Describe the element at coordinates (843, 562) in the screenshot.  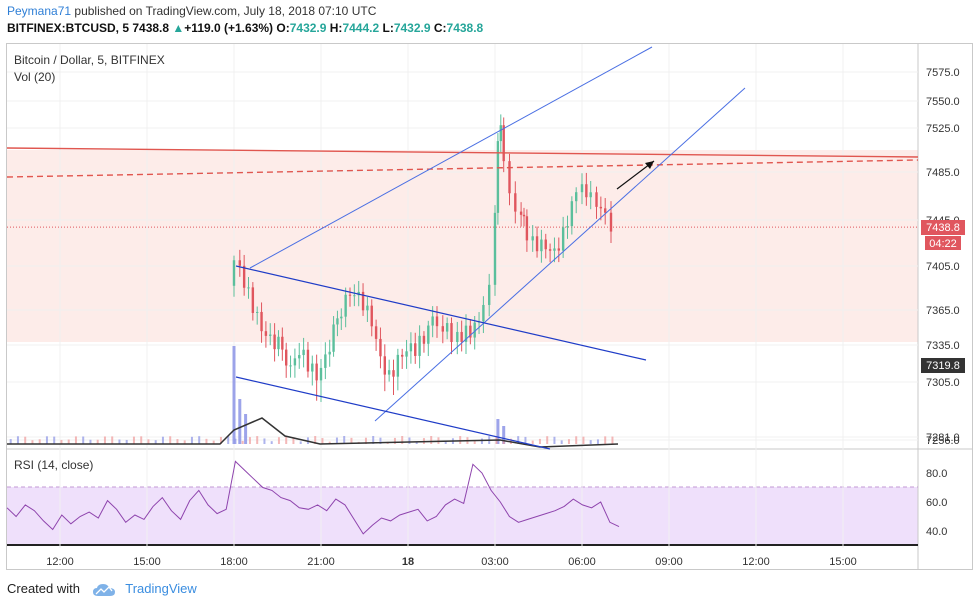
I see `time-tick: 15:00` at that location.